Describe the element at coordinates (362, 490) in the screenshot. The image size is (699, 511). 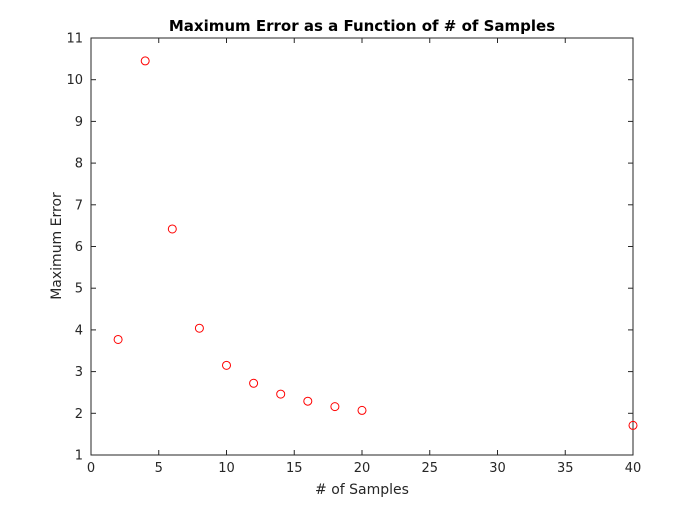
I see `x-axis-label: # of Samples` at that location.